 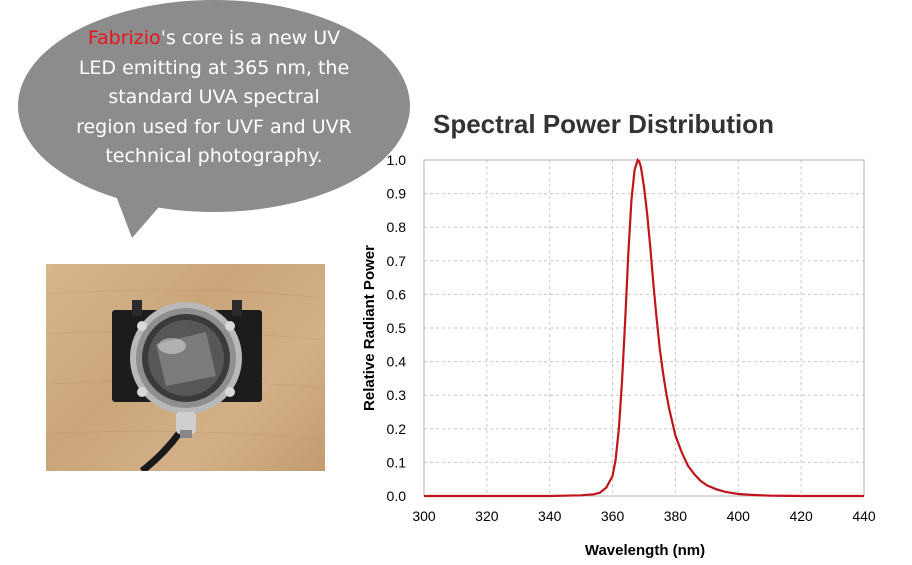 I want to click on y-tick-labels: 0.0 0.1 0.2 0.3 0.4 0.5 0.6 0.7 0.8 0.9 1.0, so click(x=397, y=328).